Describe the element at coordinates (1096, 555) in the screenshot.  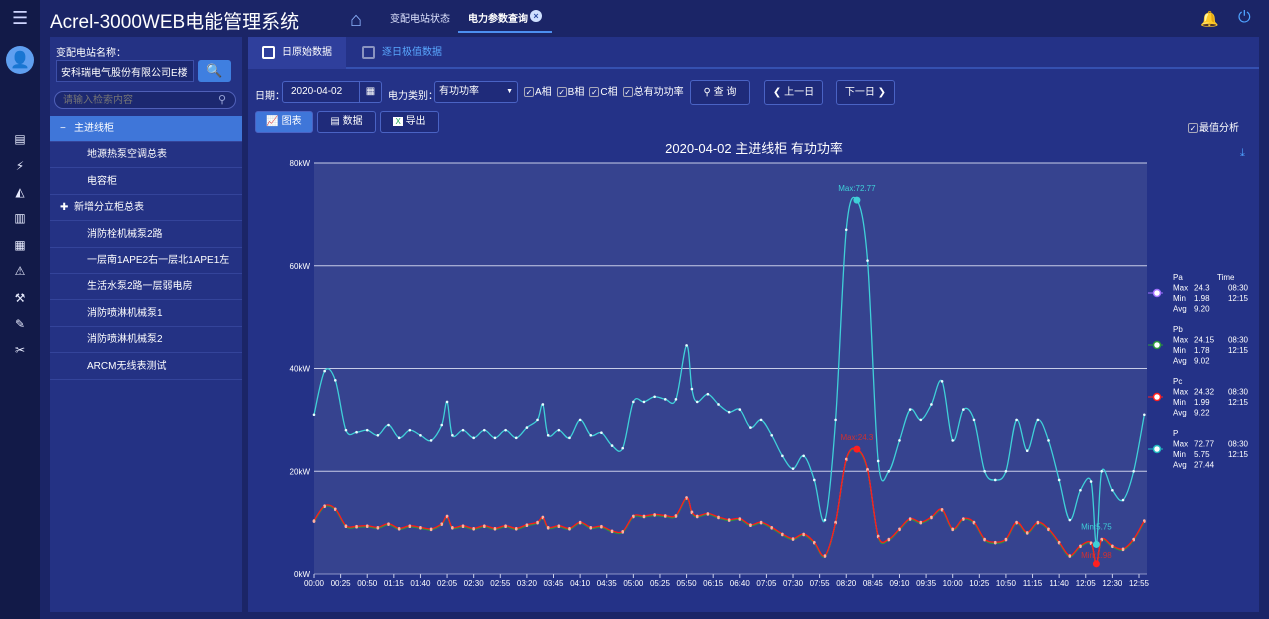
I see `extreme-label: Min:1.98` at that location.